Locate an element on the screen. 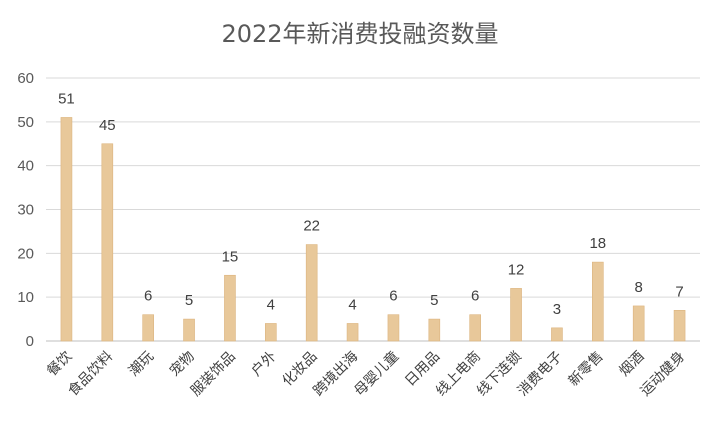 Image resolution: width=720 pixels, height=432 pixels. y-tick-label: 10 is located at coordinates (25, 297).